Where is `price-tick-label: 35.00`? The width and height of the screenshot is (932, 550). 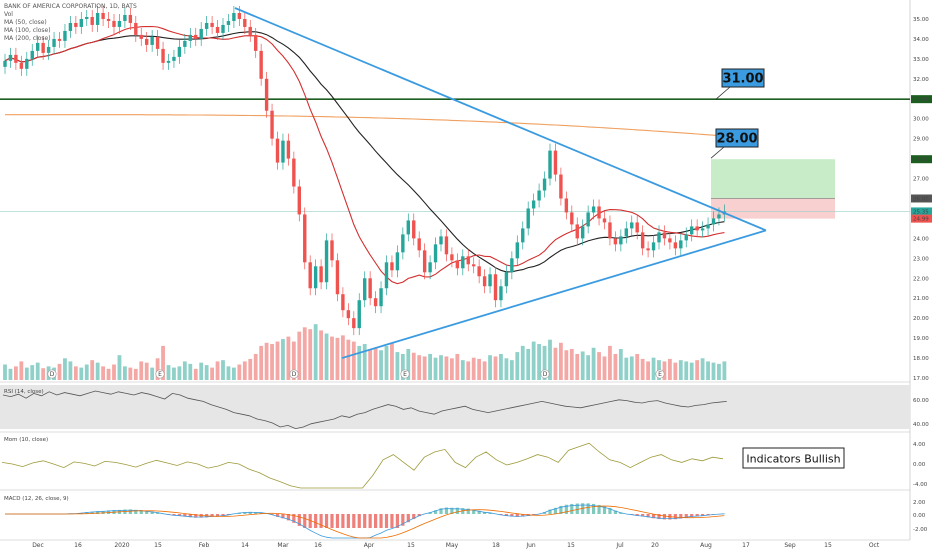 price-tick-label: 35.00 is located at coordinates (921, 20).